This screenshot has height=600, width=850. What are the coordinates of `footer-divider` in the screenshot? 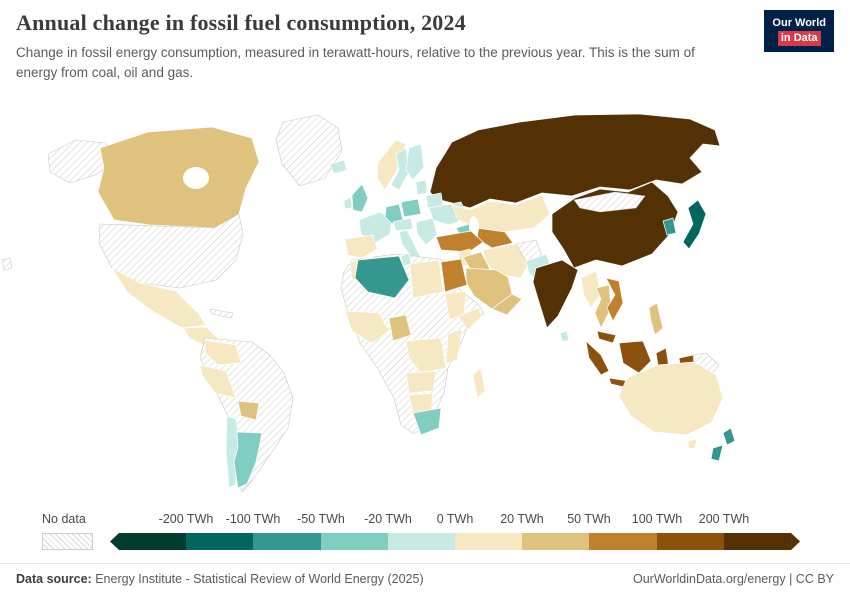 It's located at (425, 563).